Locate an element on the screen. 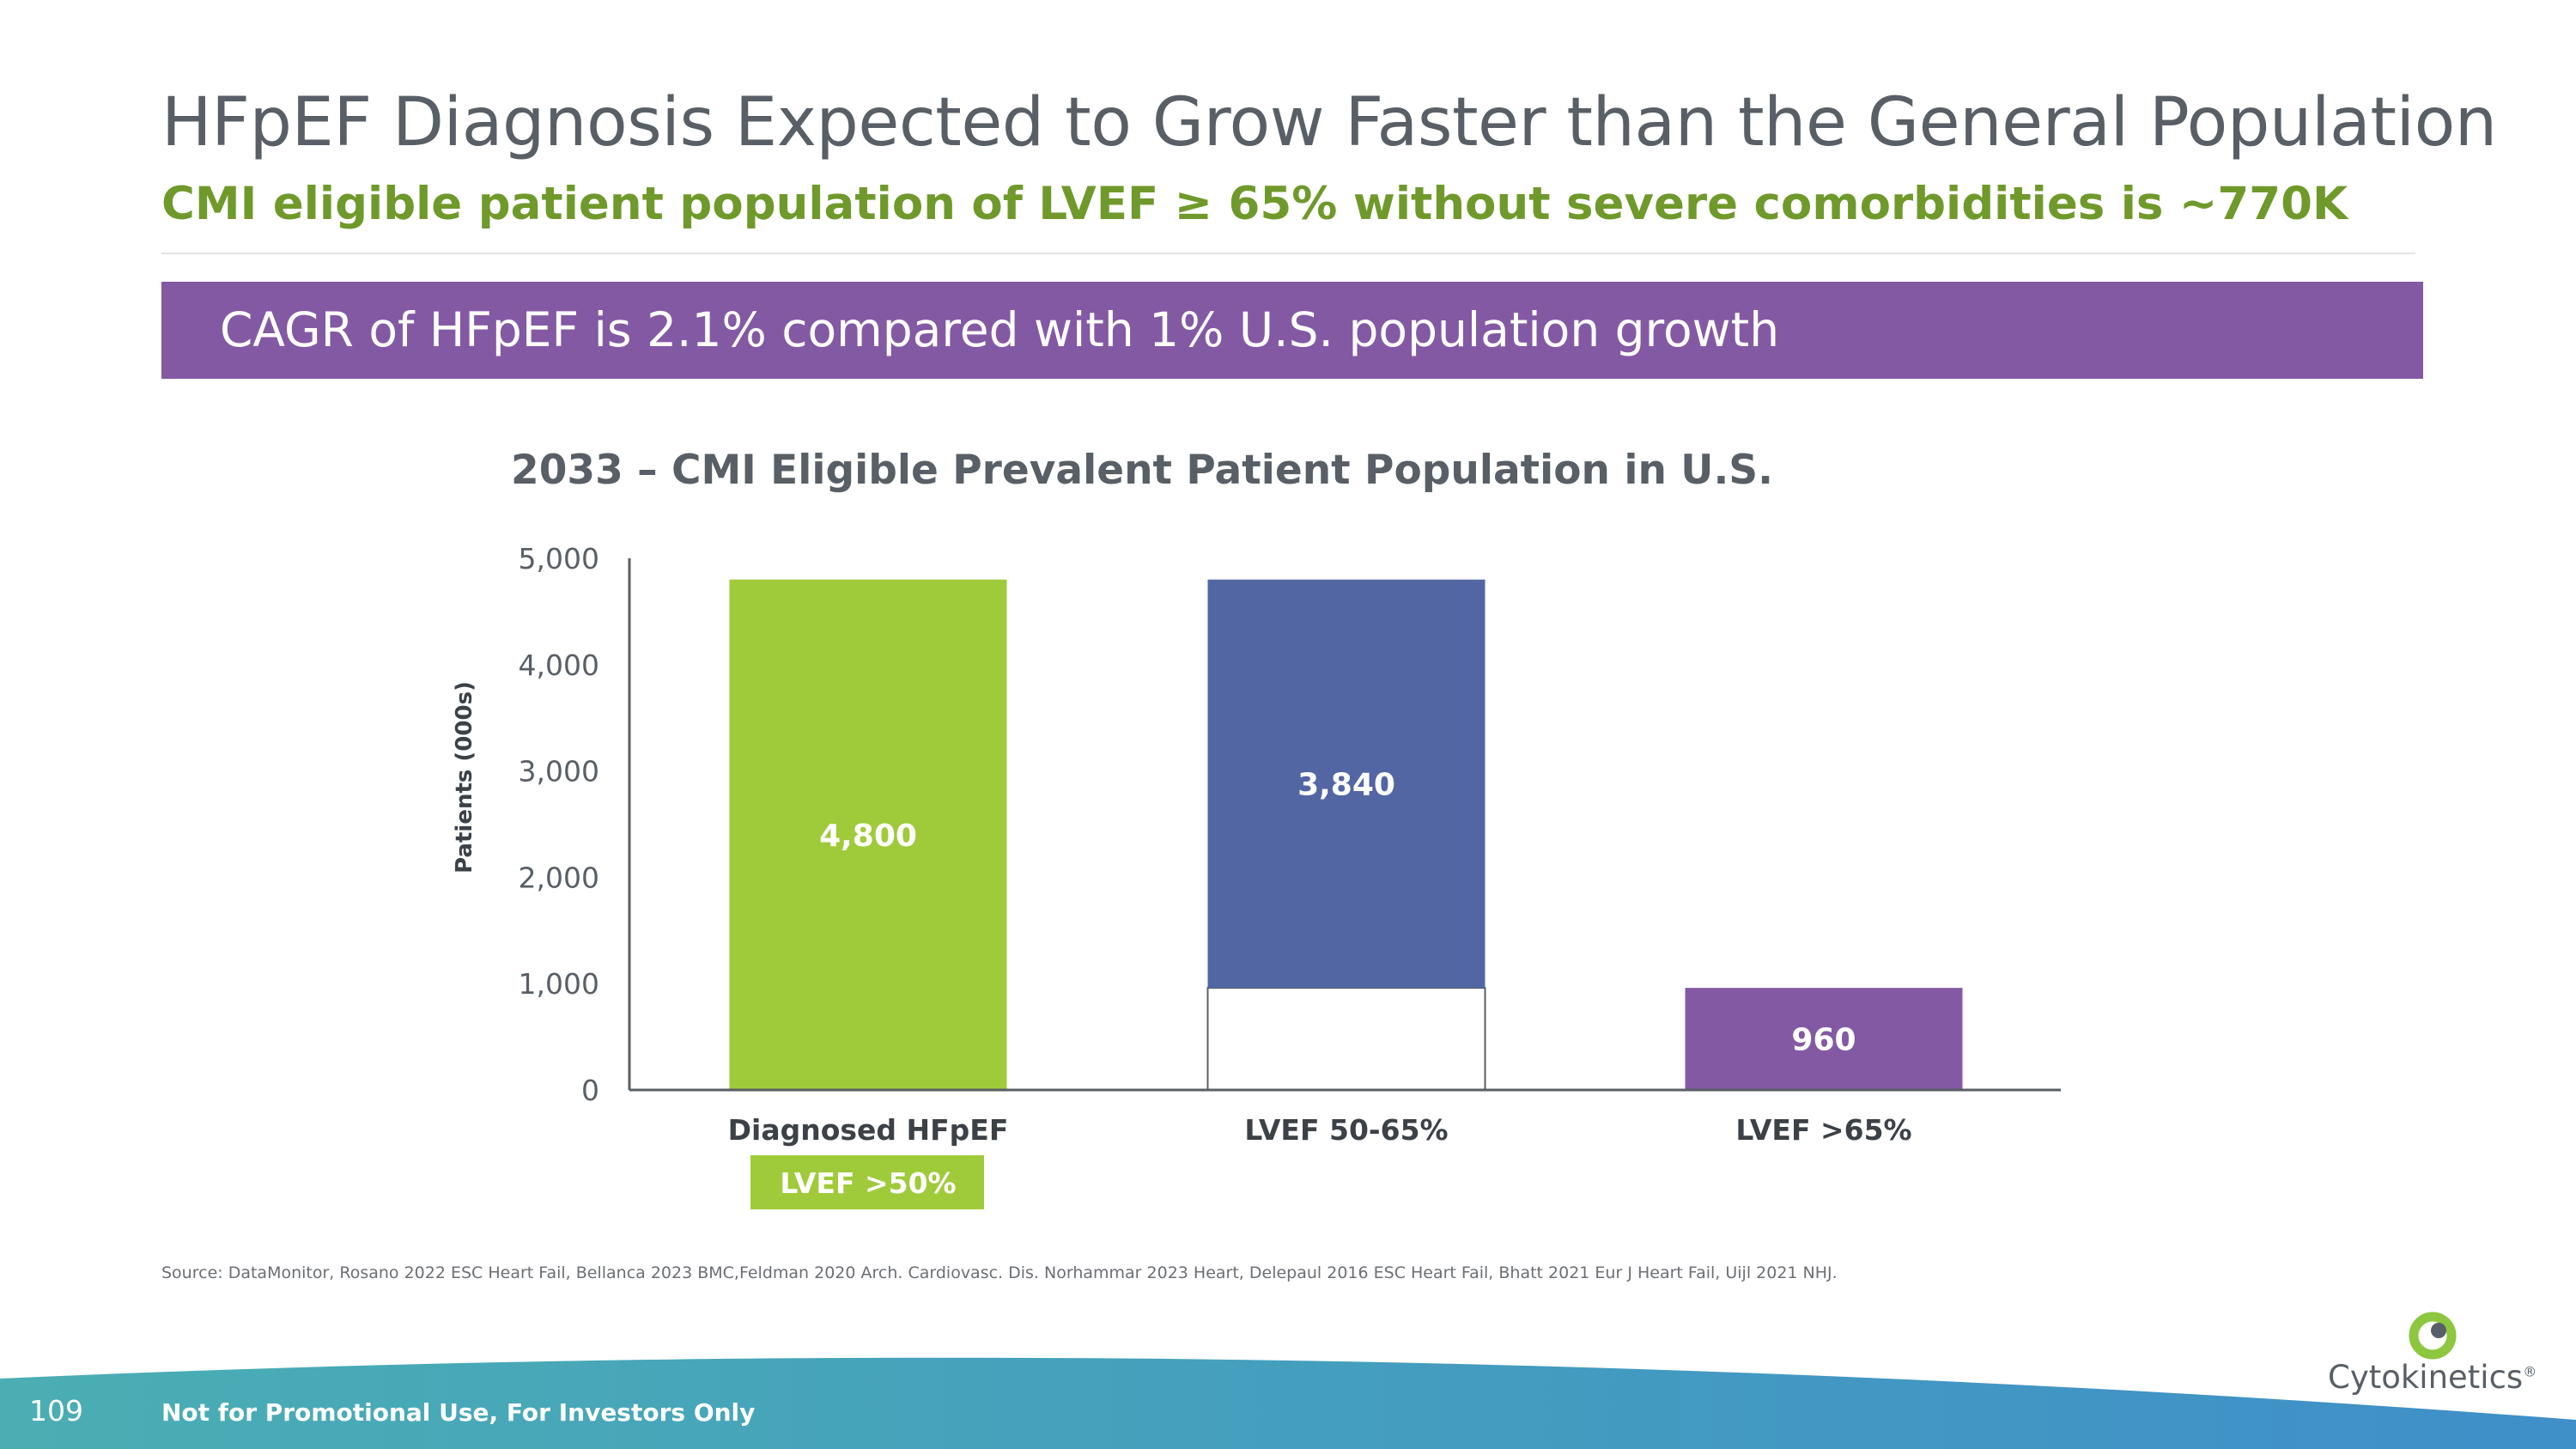  lvef-annotation-box is located at coordinates (867, 1182).